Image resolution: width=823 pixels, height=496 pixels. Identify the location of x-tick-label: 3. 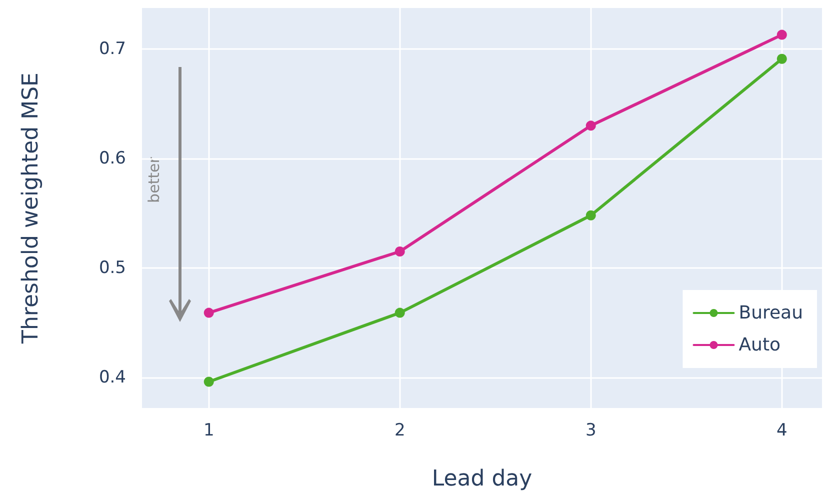
(590, 430).